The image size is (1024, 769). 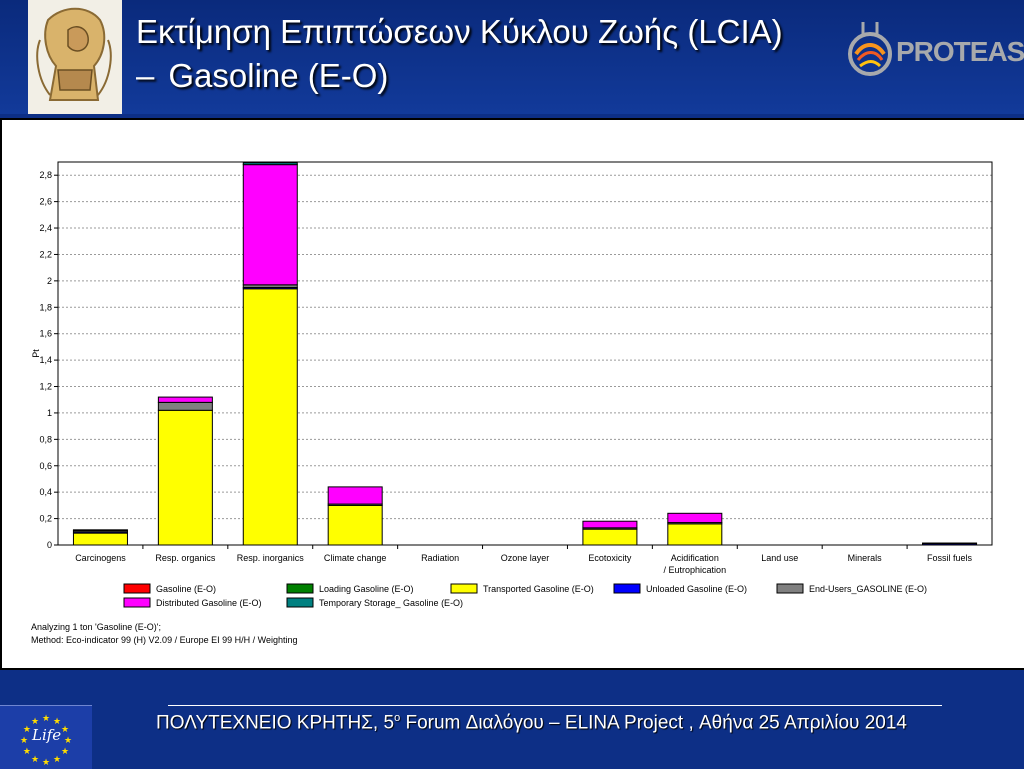 I want to click on university-logo, so click(x=75, y=57).